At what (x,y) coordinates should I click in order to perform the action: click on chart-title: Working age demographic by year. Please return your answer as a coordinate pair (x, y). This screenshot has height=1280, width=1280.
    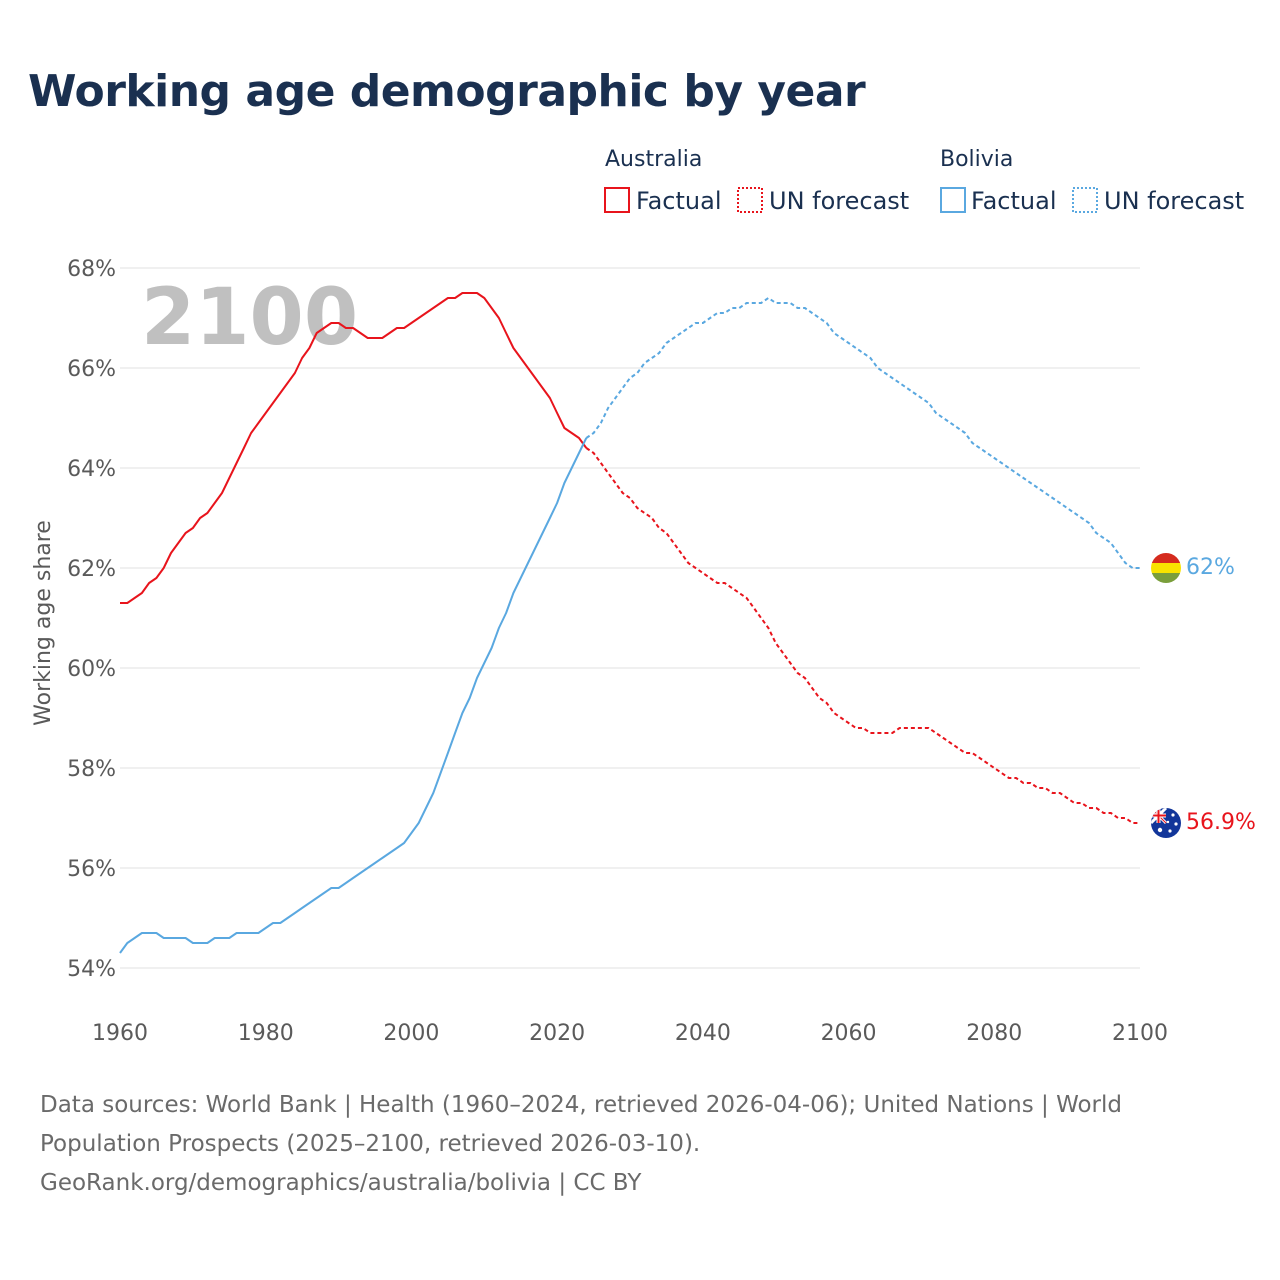
    Looking at the image, I should click on (447, 91).